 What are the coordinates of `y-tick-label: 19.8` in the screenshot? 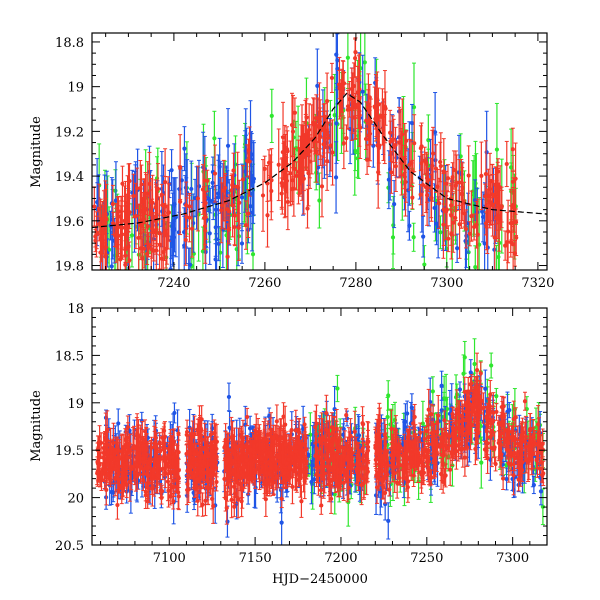 It's located at (69, 267).